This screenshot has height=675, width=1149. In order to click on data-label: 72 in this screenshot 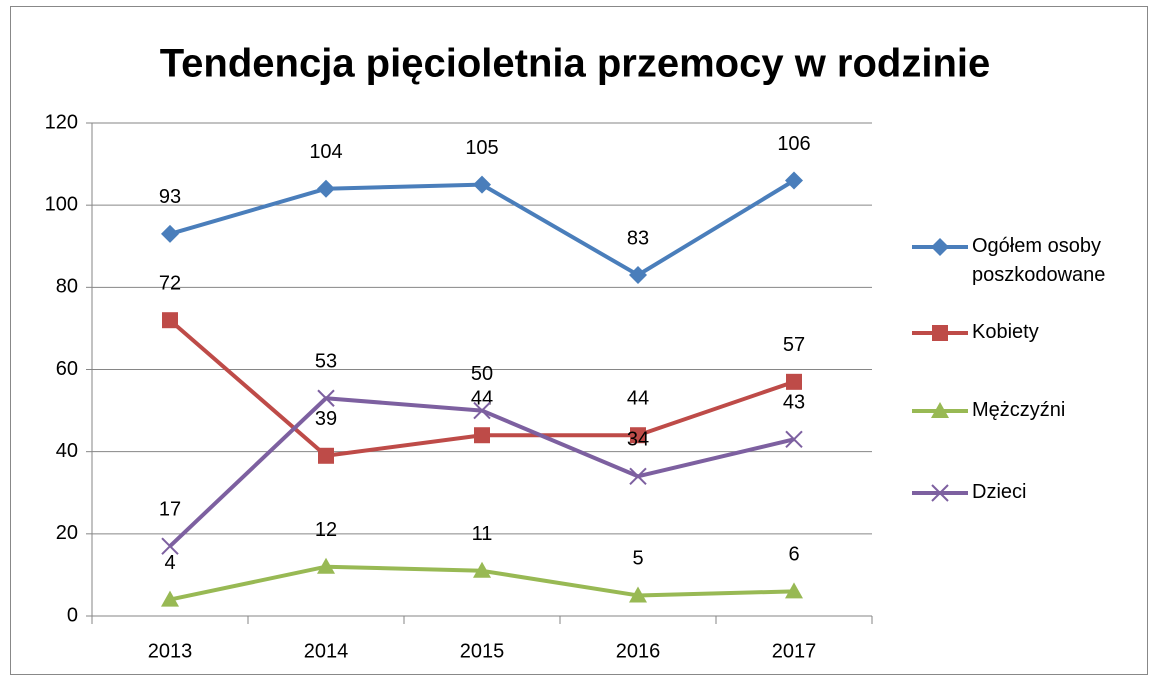, I will do `click(170, 283)`.